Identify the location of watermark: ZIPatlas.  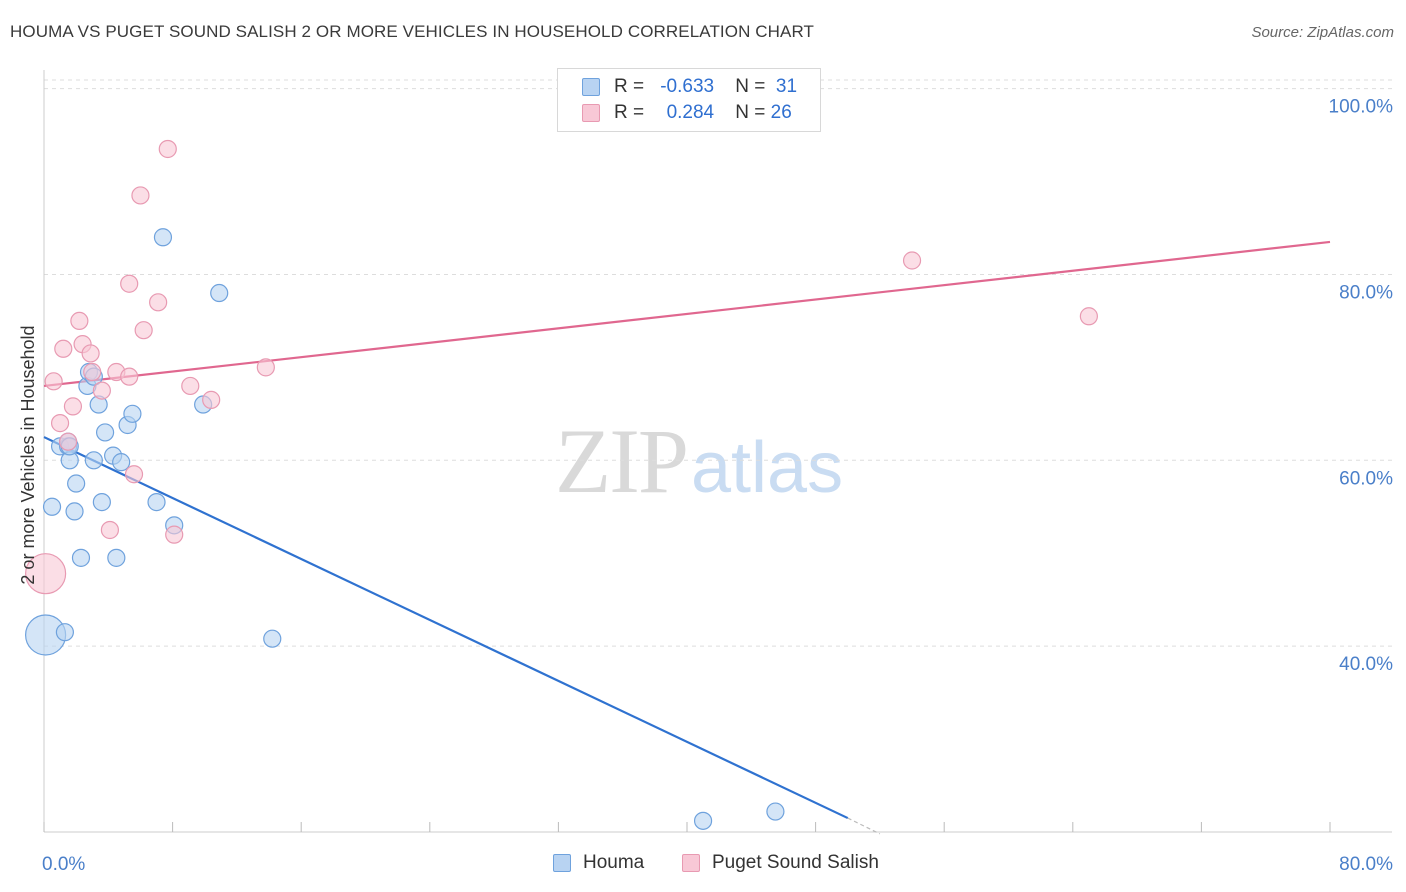
(699, 461).